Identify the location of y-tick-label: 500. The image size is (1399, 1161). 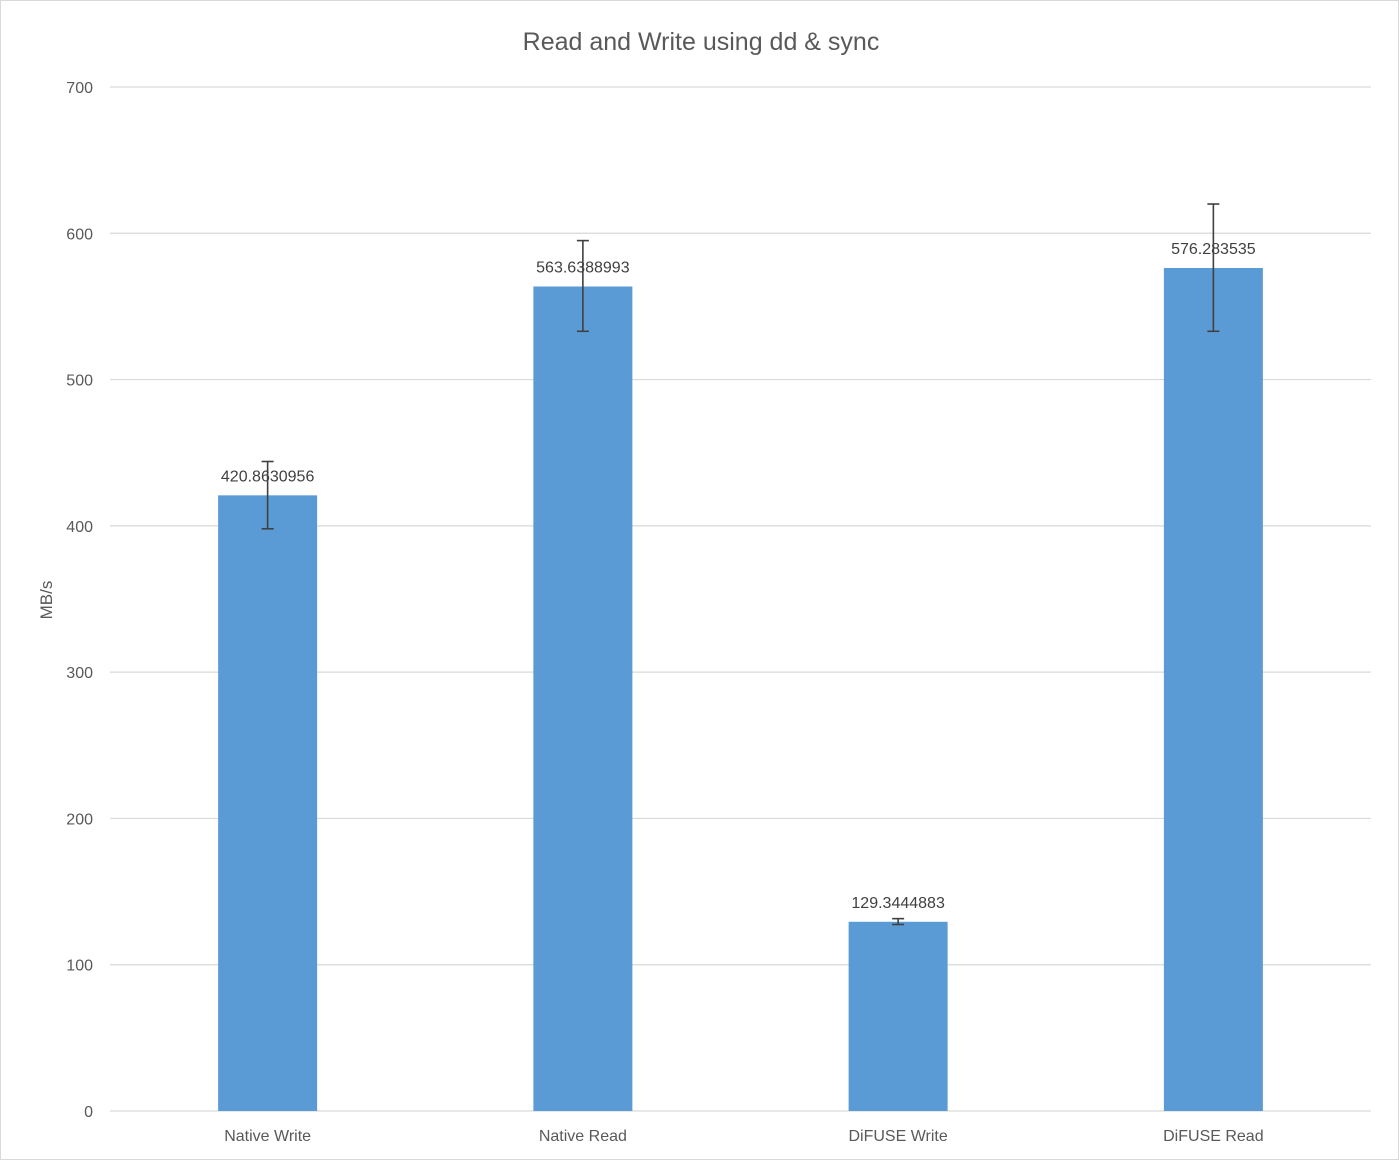
(79, 381).